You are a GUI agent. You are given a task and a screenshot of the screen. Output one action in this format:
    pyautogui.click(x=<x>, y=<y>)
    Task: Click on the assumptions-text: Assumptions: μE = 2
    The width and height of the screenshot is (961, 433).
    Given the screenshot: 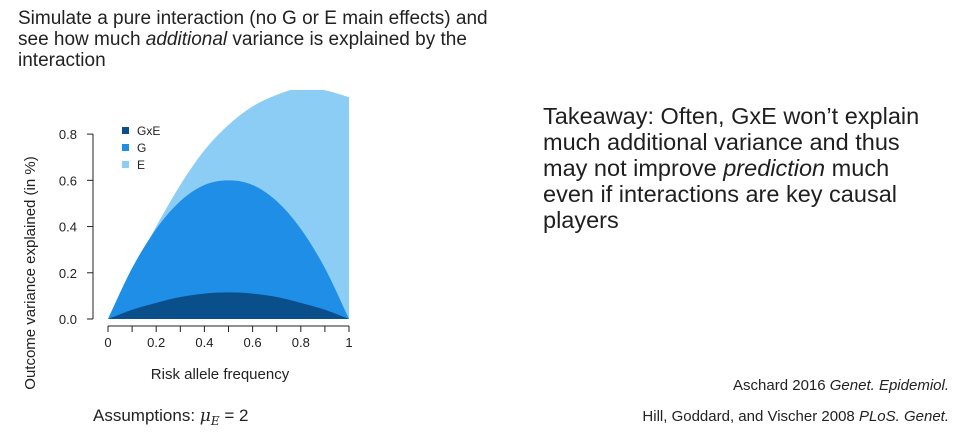 What is the action you would take?
    pyautogui.click(x=170, y=417)
    